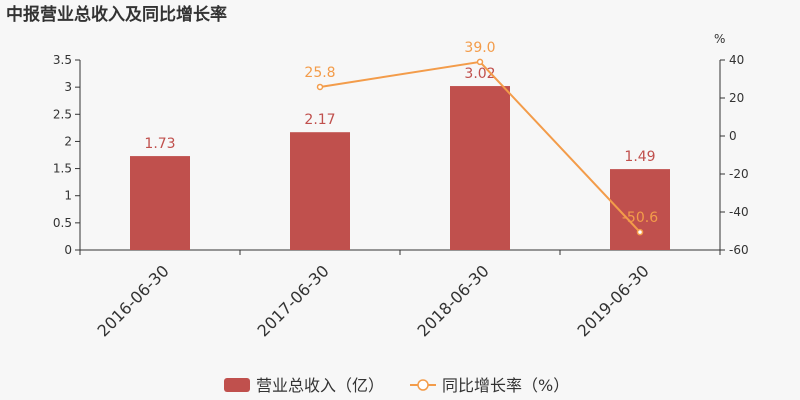 This screenshot has height=400, width=800. Describe the element at coordinates (62, 223) in the screenshot. I see `y-left-tick-label: 0.5` at that location.